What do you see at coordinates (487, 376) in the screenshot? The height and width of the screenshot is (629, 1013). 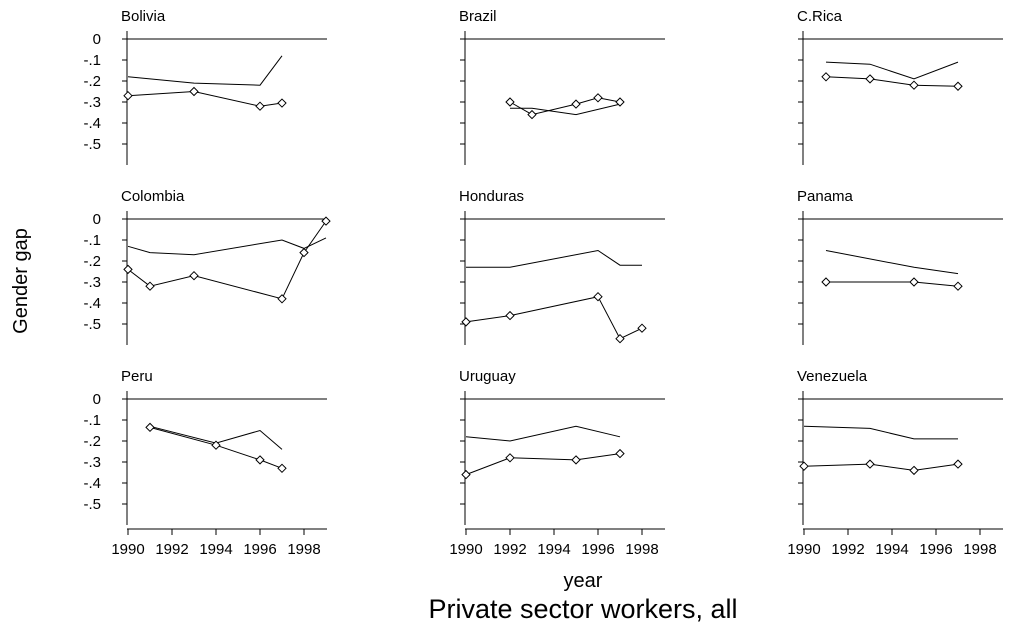 I see `panel-title: Uruguay` at bounding box center [487, 376].